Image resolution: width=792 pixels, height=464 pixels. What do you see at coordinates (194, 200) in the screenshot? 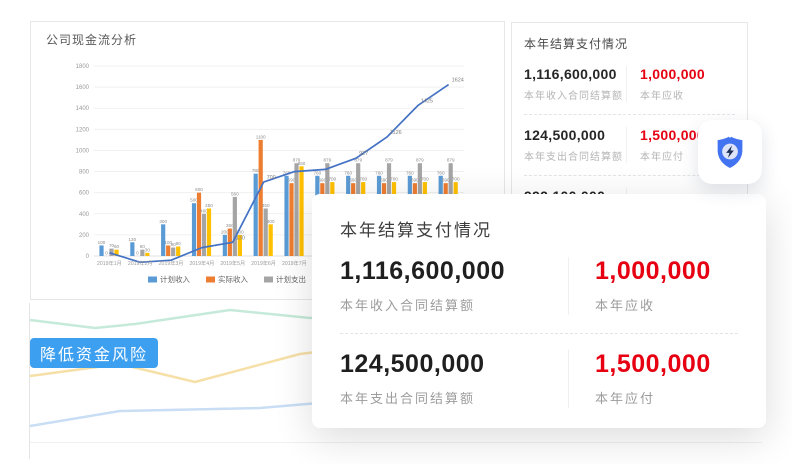
I see `bar-label: 500` at bounding box center [194, 200].